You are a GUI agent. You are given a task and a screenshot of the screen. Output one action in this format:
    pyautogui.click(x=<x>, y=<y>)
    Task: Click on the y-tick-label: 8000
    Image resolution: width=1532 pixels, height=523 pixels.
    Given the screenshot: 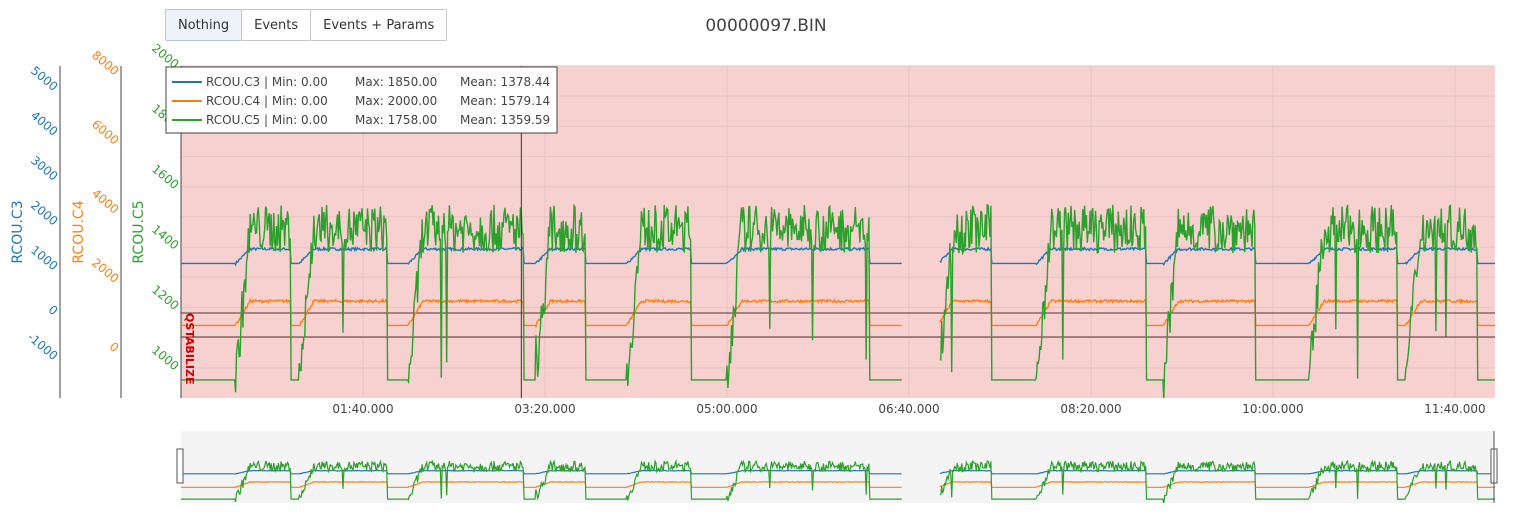 What is the action you would take?
    pyautogui.click(x=105, y=63)
    